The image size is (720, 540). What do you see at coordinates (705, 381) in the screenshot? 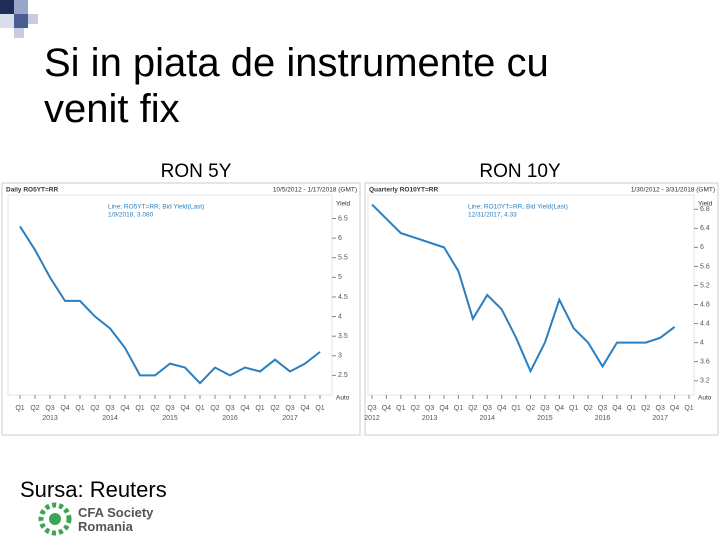
I see `y-tick-label: 3.2` at bounding box center [705, 381].